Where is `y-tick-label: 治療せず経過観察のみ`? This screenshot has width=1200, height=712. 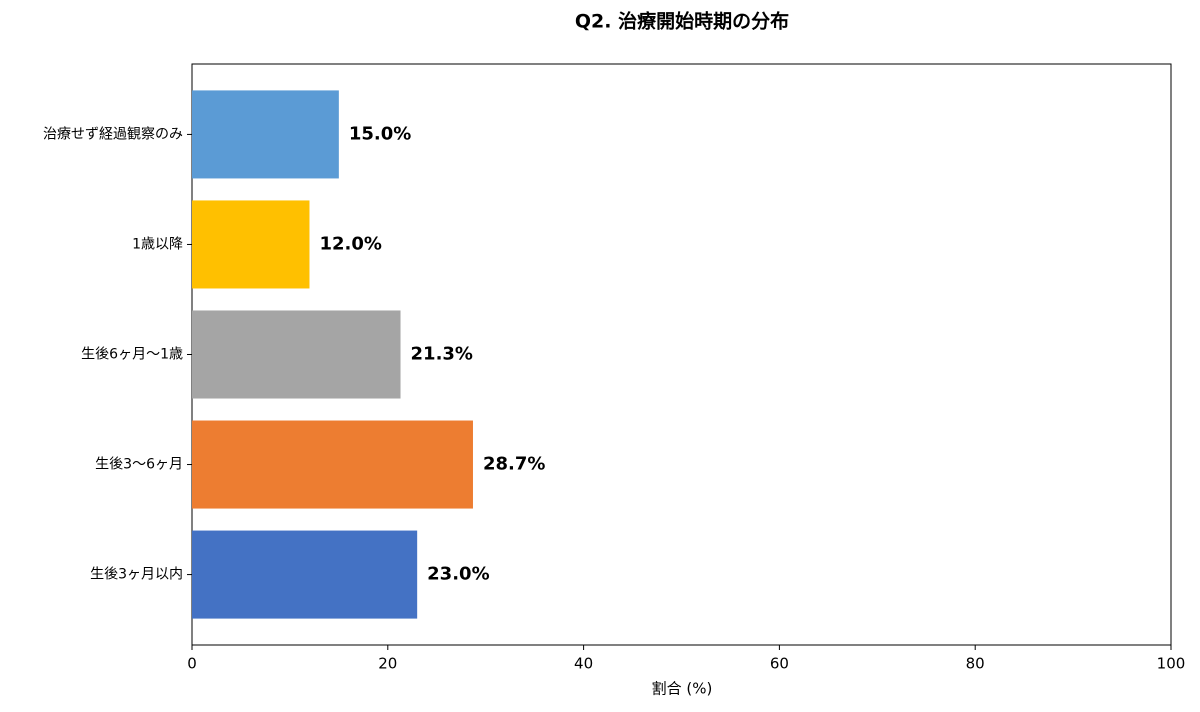
y-tick-label: 治療せず経過観察のみ is located at coordinates (113, 133).